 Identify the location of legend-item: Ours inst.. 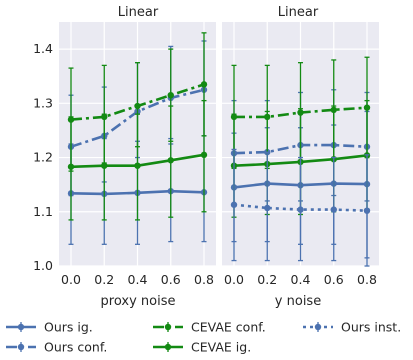
(352, 327).